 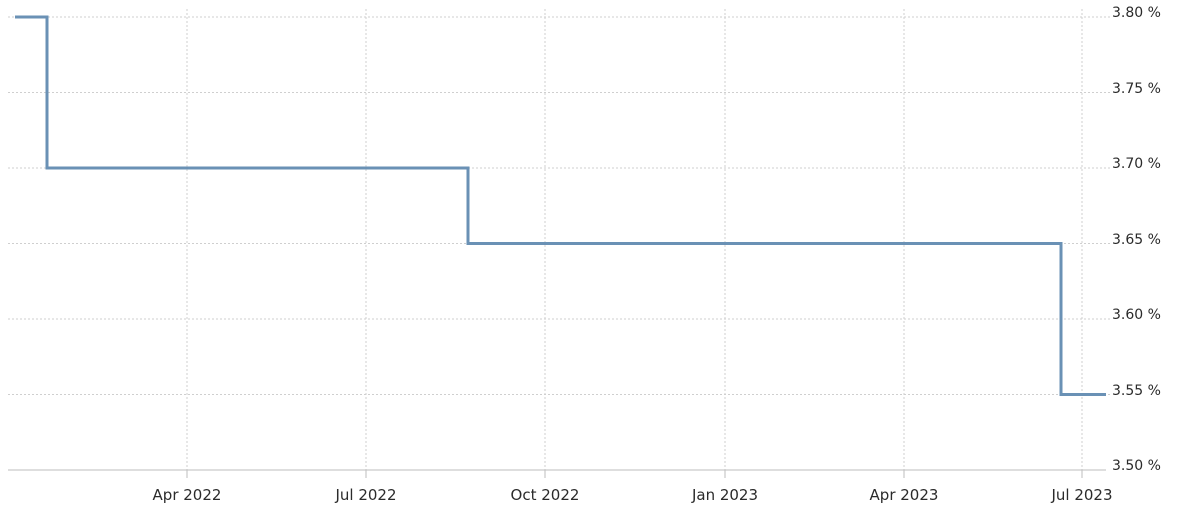 What do you see at coordinates (1136, 164) in the screenshot?
I see `y-tick-label: 3.70 %` at bounding box center [1136, 164].